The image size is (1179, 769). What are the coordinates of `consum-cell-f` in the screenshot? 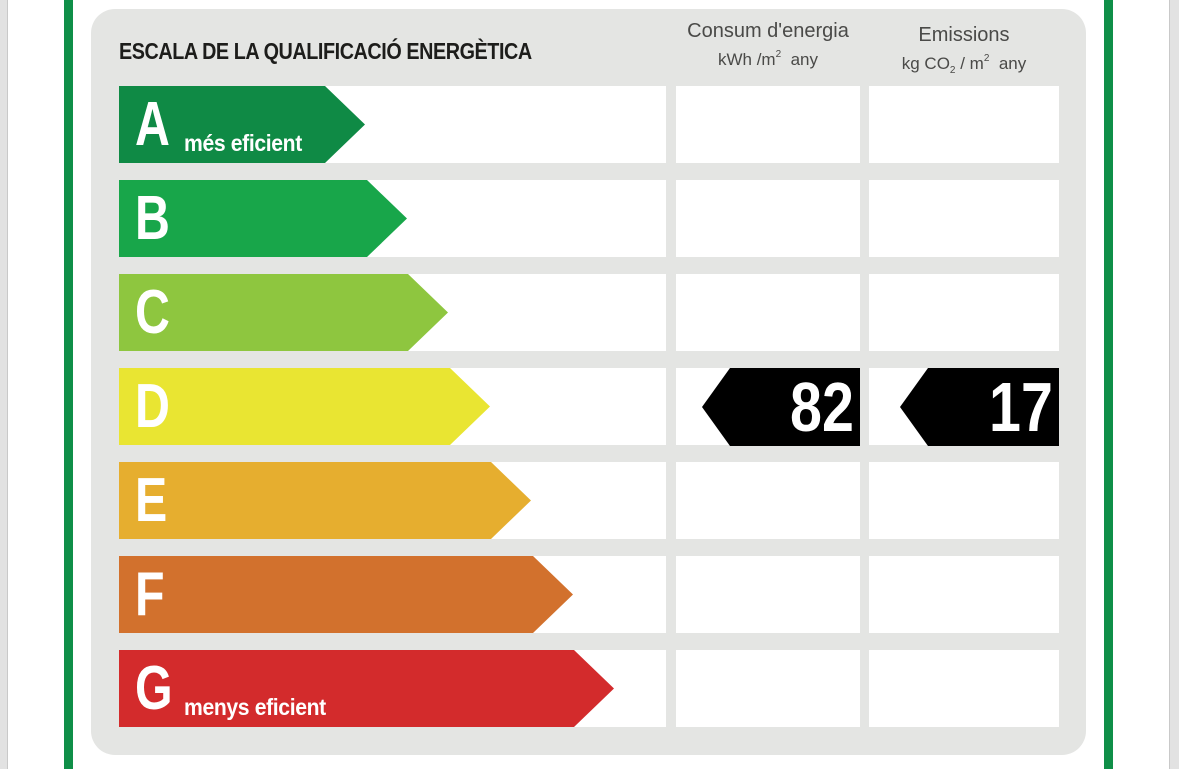 It's located at (768, 594).